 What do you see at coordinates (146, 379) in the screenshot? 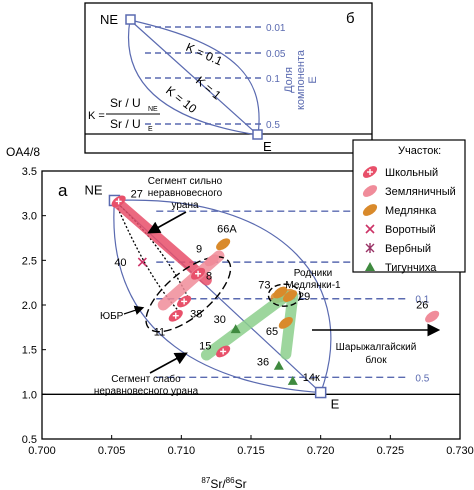
I see `svg-text: Сегмент слабо` at bounding box center [146, 379].